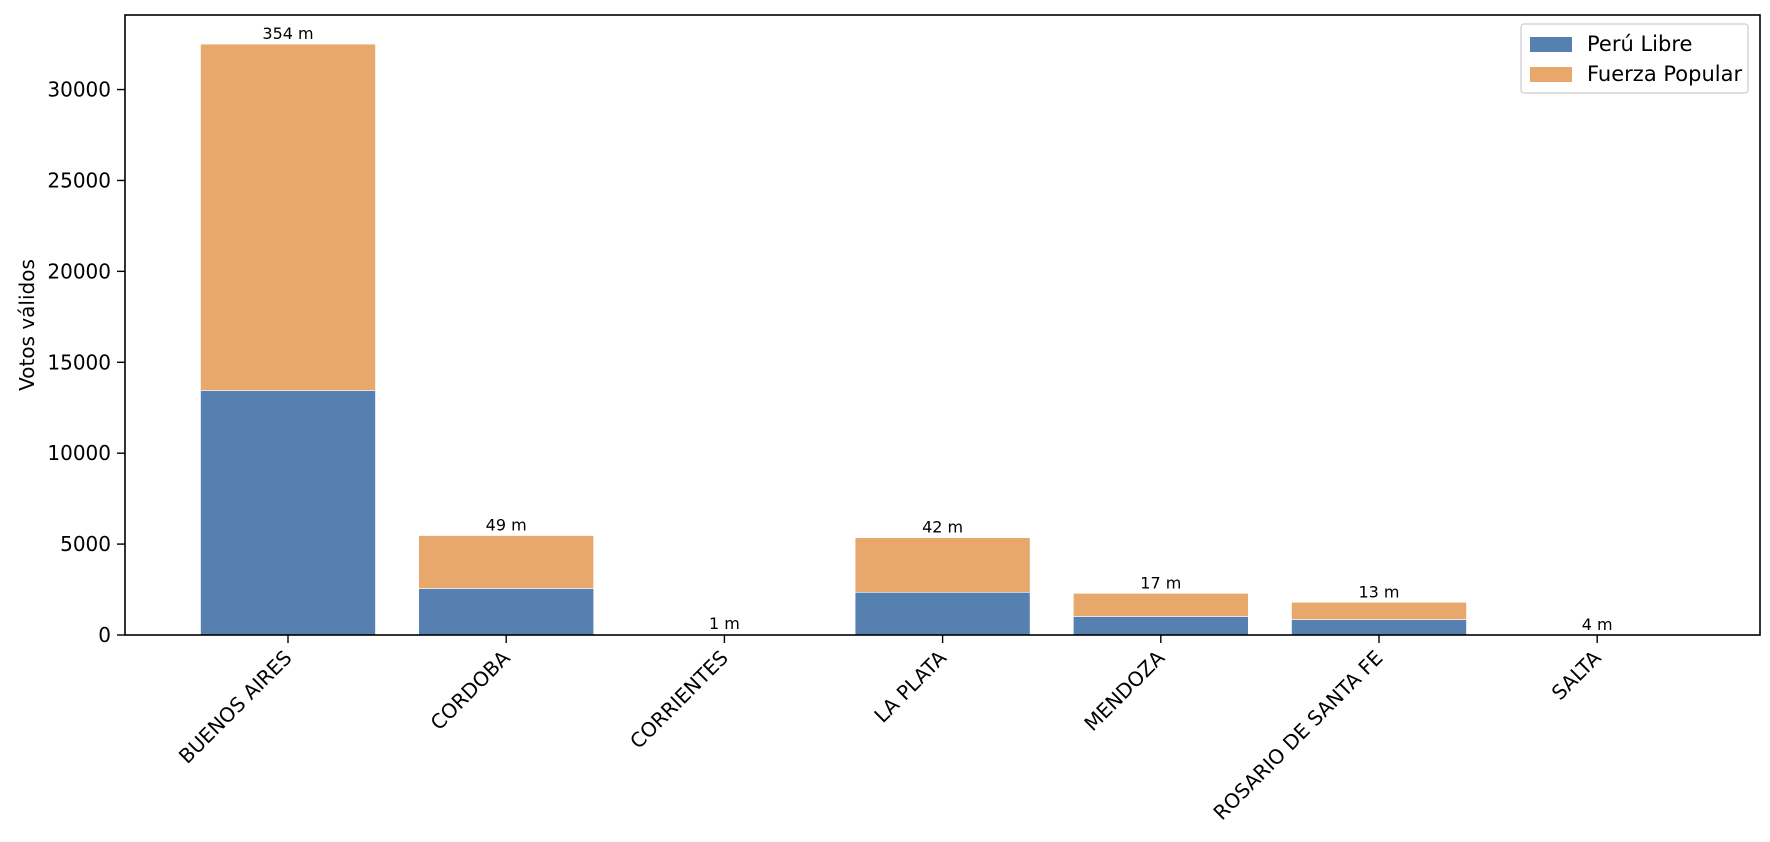 Image resolution: width=1770 pixels, height=842 pixels. What do you see at coordinates (1124, 690) in the screenshot?
I see `x-tick-label: MENDOZA` at bounding box center [1124, 690].